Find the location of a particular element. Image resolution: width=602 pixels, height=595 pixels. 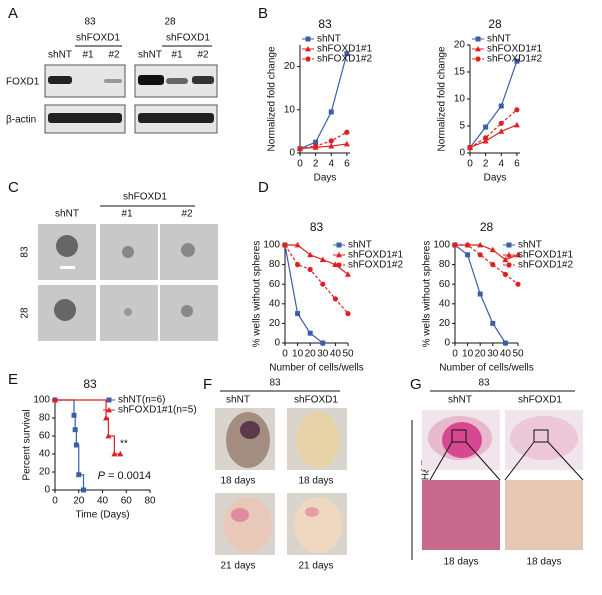

x-tick-label: 4 is located at coordinates (331, 164).